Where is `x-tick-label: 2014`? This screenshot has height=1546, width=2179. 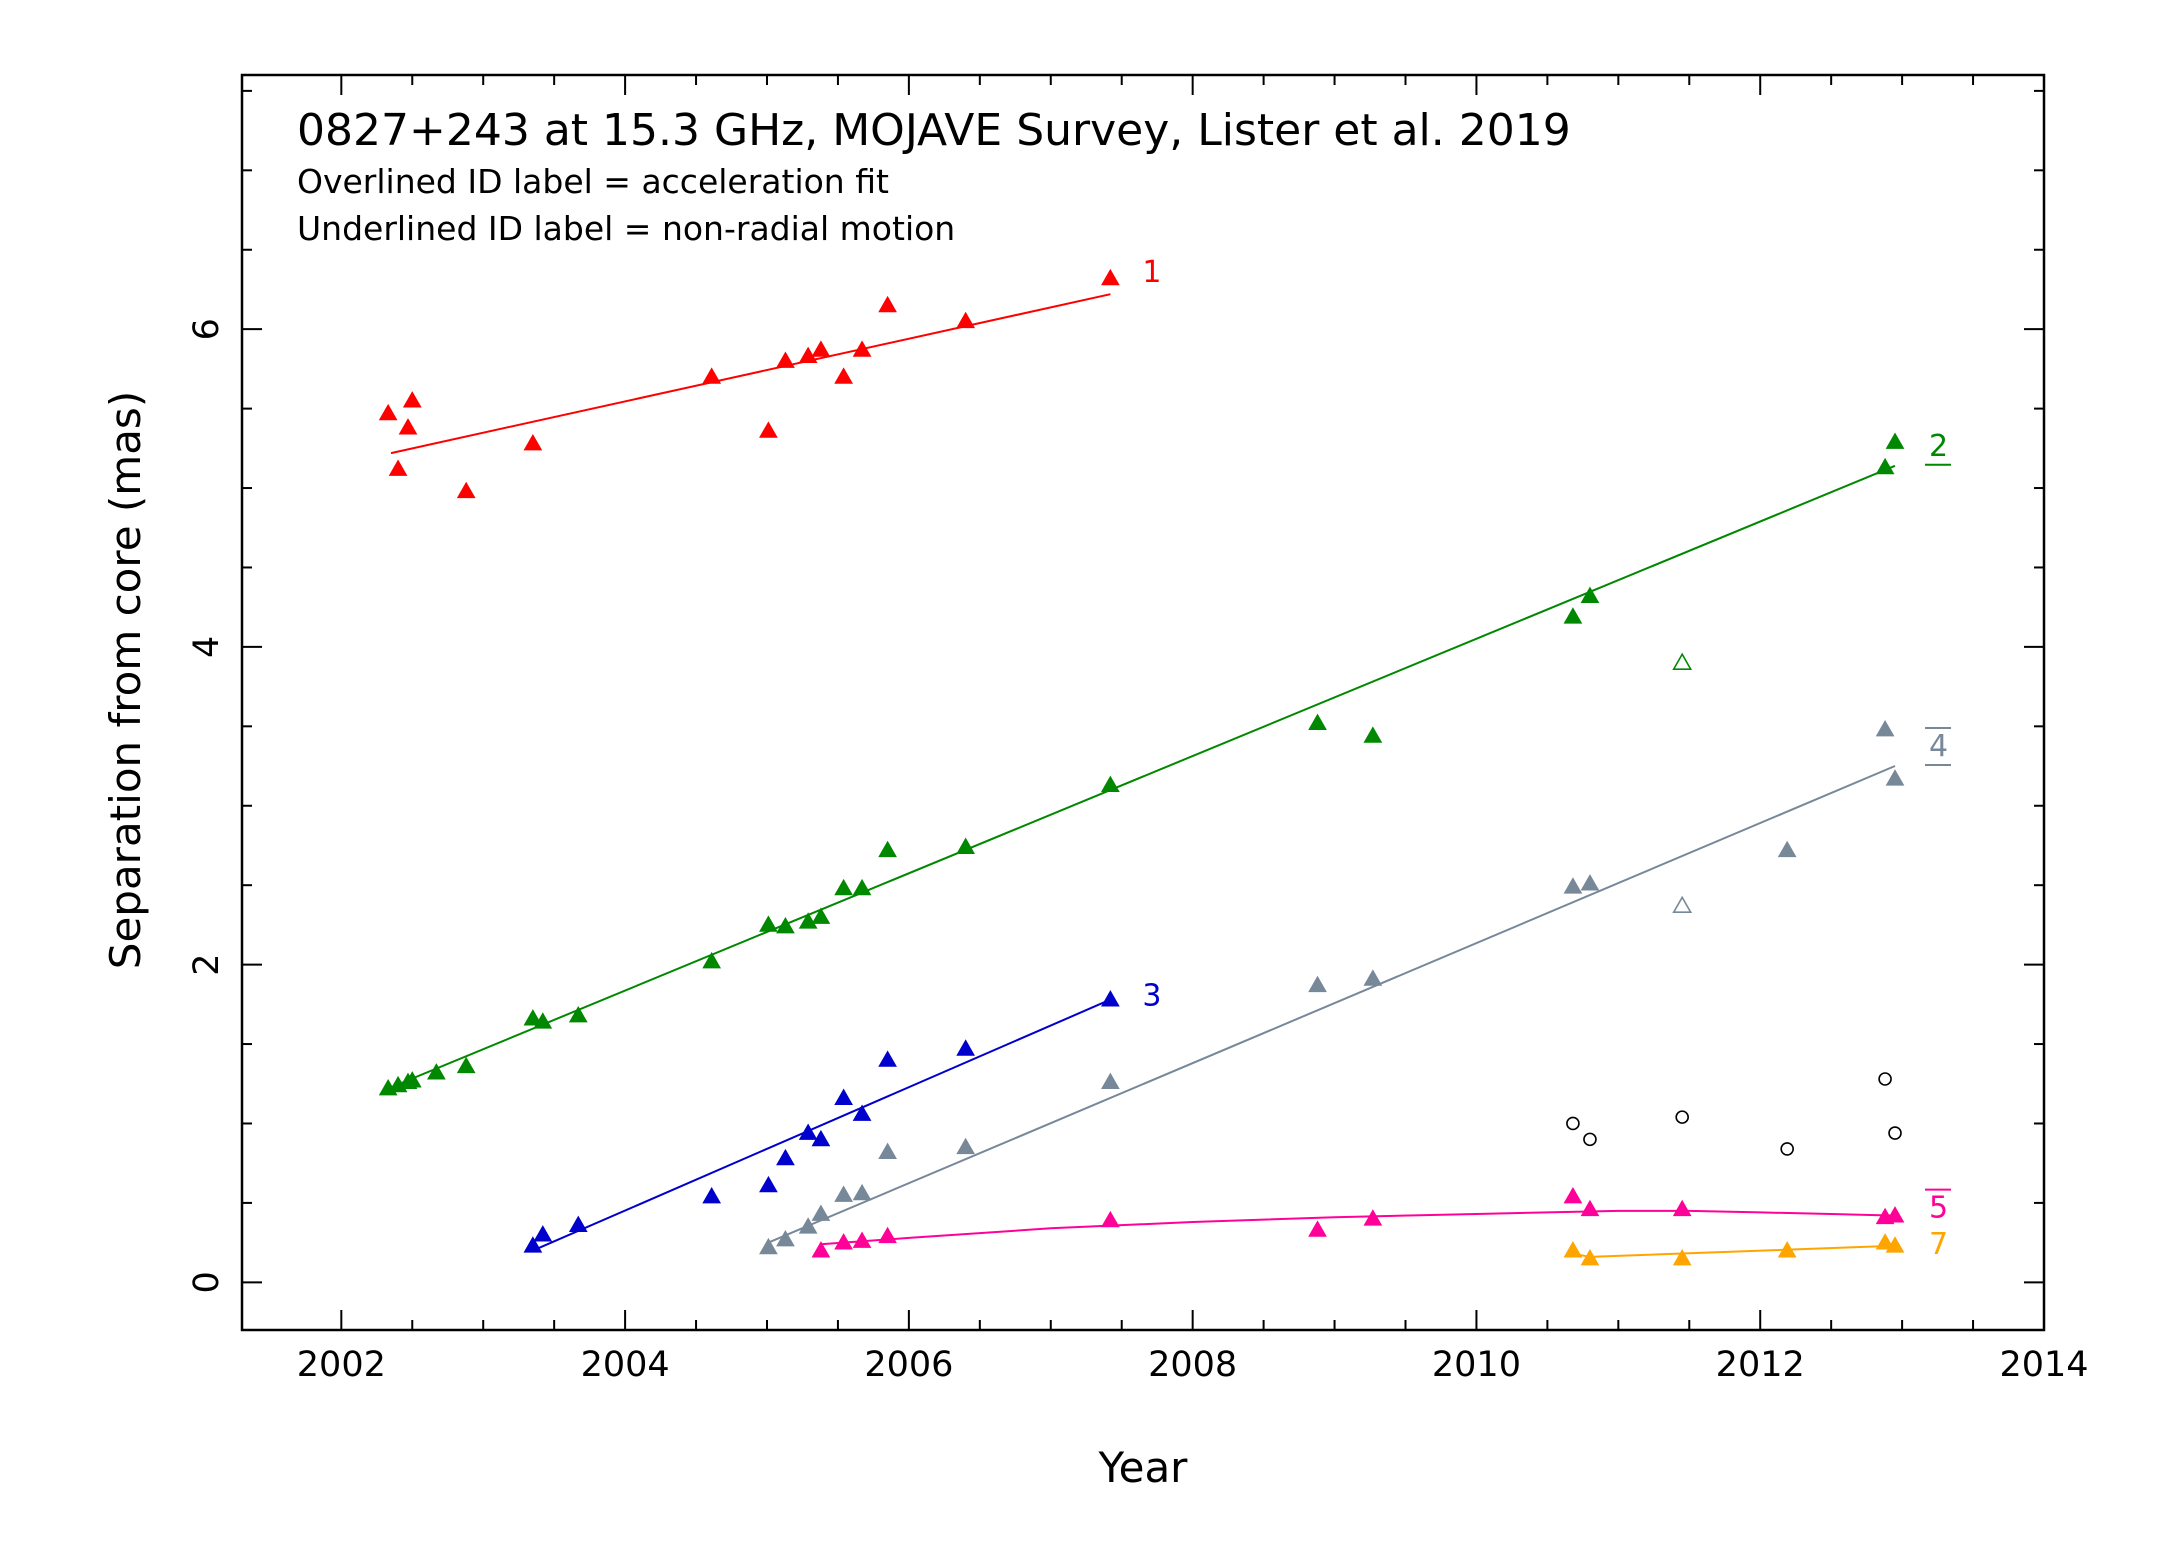
x-tick-label: 2014 is located at coordinates (2043, 1365).